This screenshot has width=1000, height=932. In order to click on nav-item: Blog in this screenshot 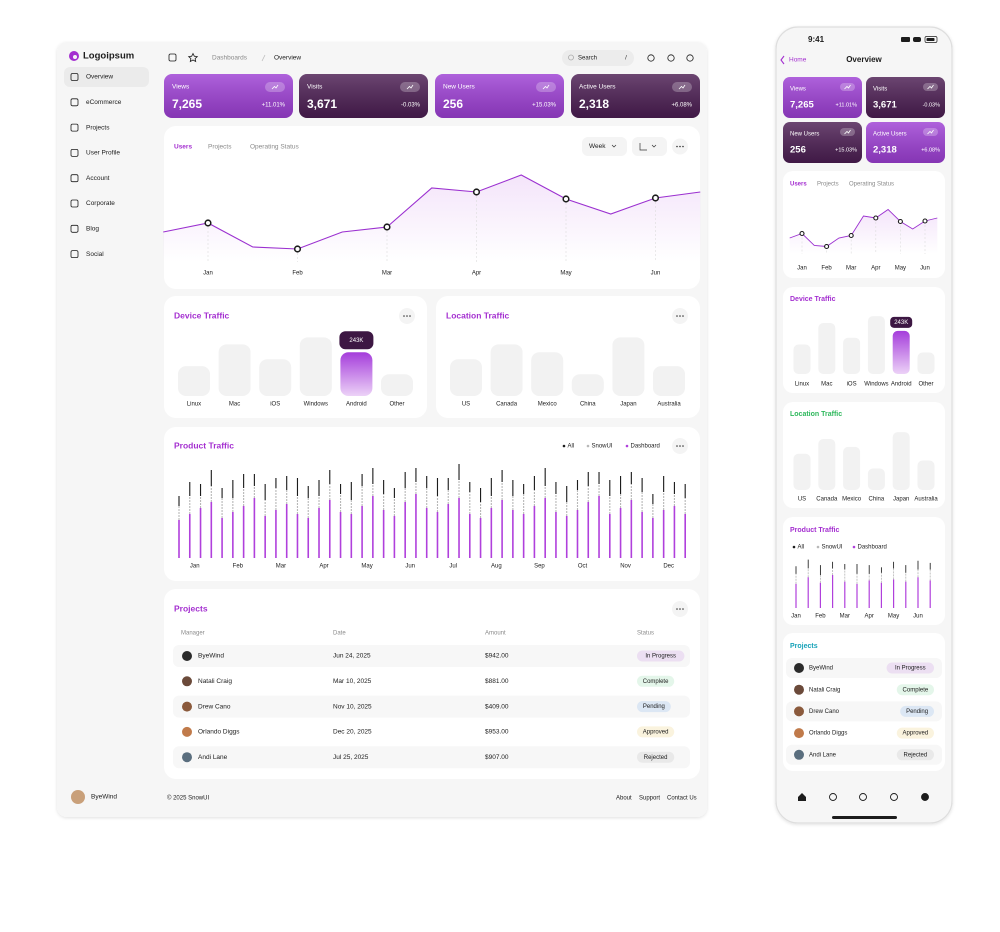, I will do `click(92, 229)`.